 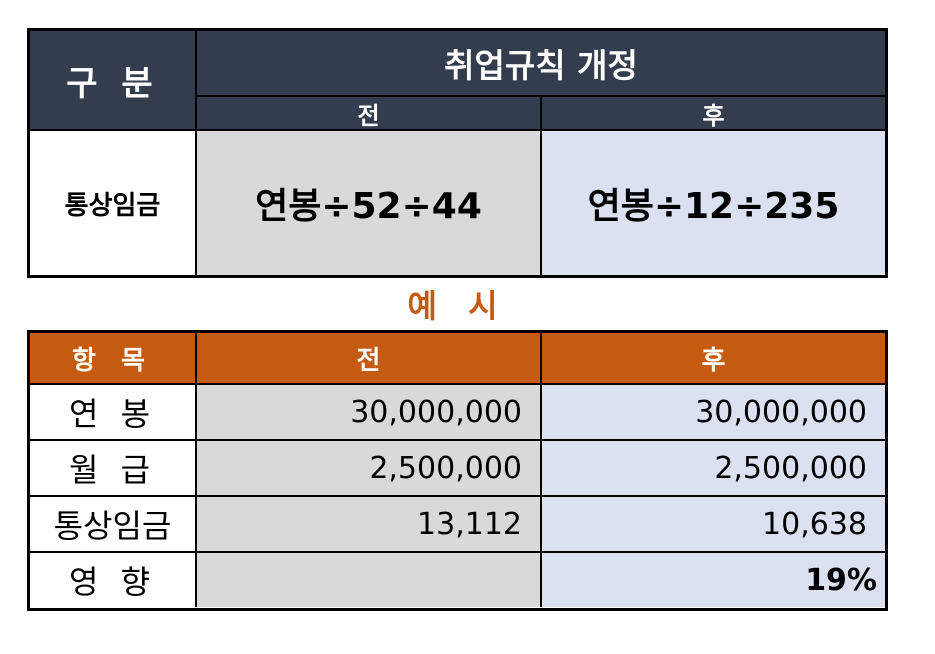 What do you see at coordinates (113, 579) in the screenshot?
I see `row-label-impact: 영 향` at bounding box center [113, 579].